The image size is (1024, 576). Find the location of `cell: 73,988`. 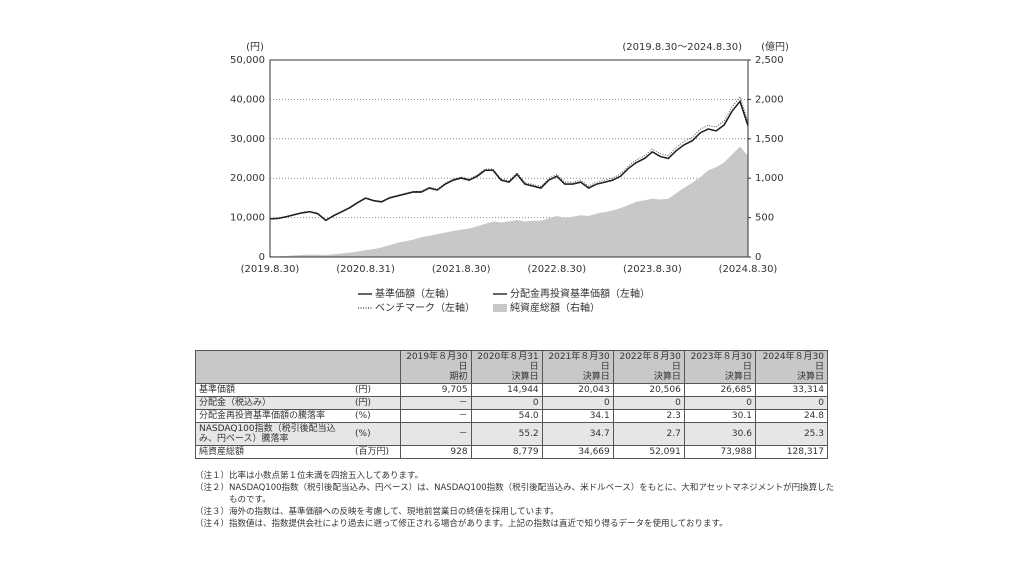

cell: 73,988 is located at coordinates (719, 452).